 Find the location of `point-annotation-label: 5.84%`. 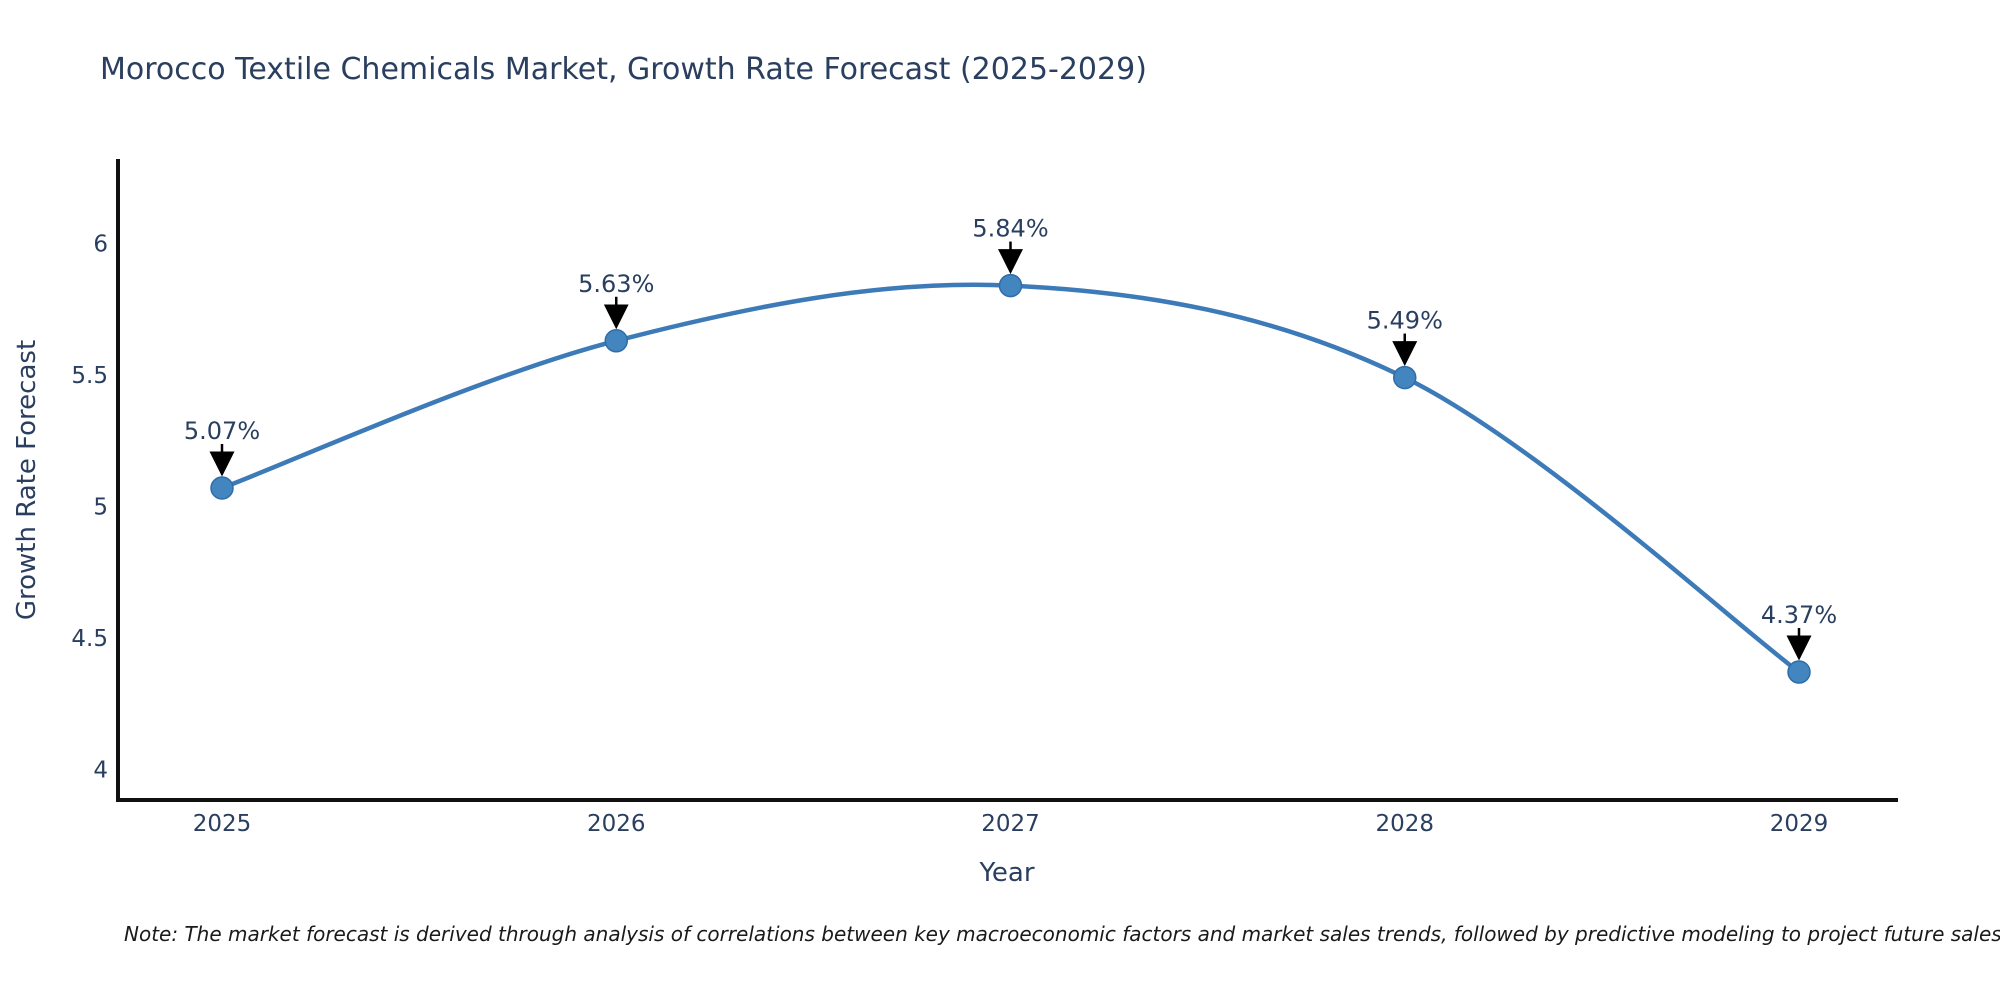

point-annotation-label: 5.84% is located at coordinates (1010, 229).